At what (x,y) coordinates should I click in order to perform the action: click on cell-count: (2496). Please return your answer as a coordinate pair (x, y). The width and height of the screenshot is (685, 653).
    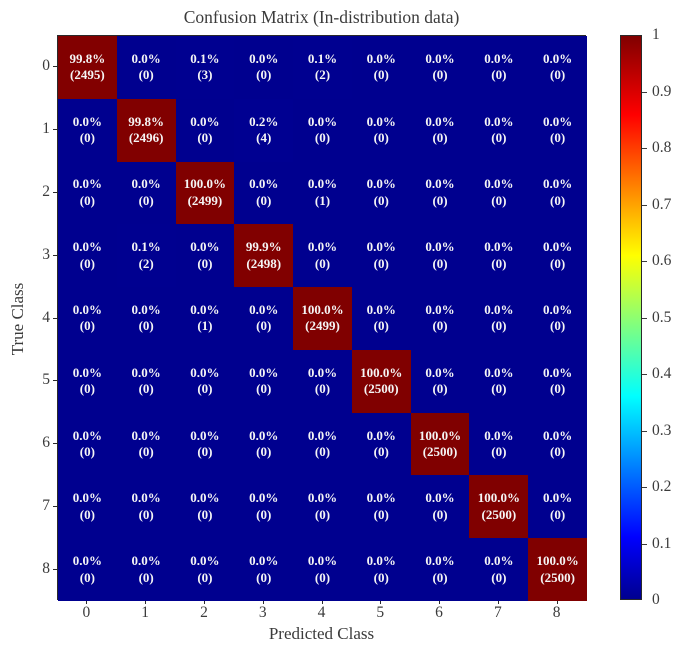
    Looking at the image, I should click on (146, 138).